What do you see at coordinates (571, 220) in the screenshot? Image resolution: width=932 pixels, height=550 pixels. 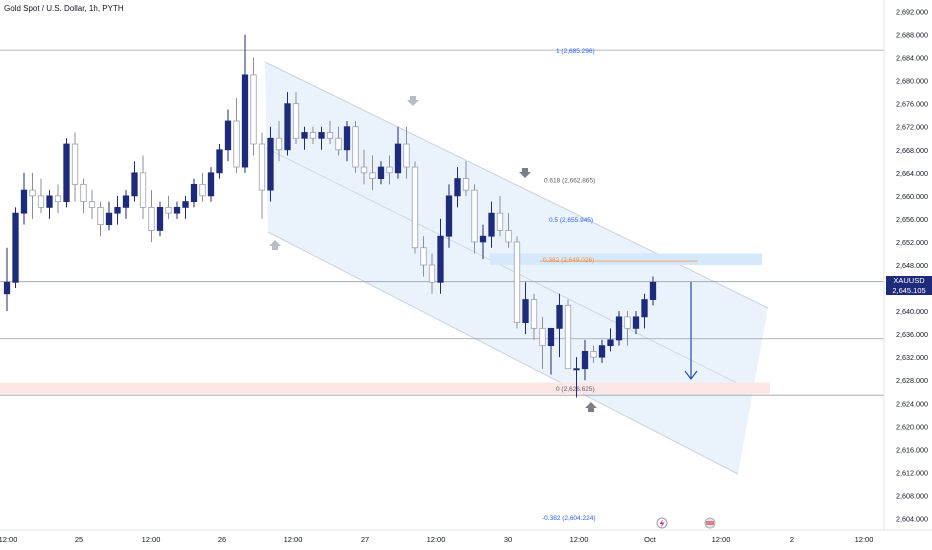 I see `fib-label: 0.5 (2,655.945)` at bounding box center [571, 220].